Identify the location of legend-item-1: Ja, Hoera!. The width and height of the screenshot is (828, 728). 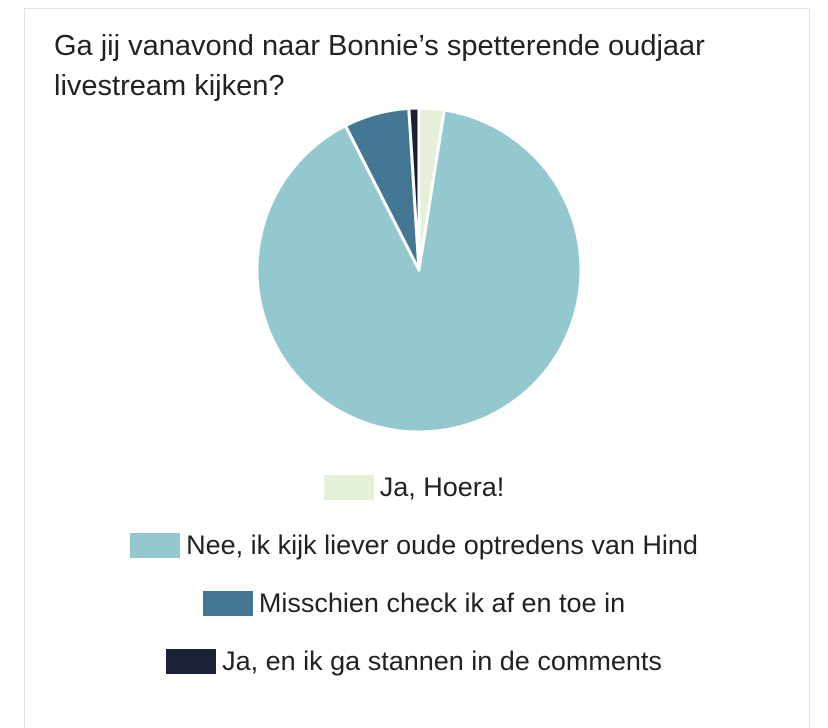
(414, 487).